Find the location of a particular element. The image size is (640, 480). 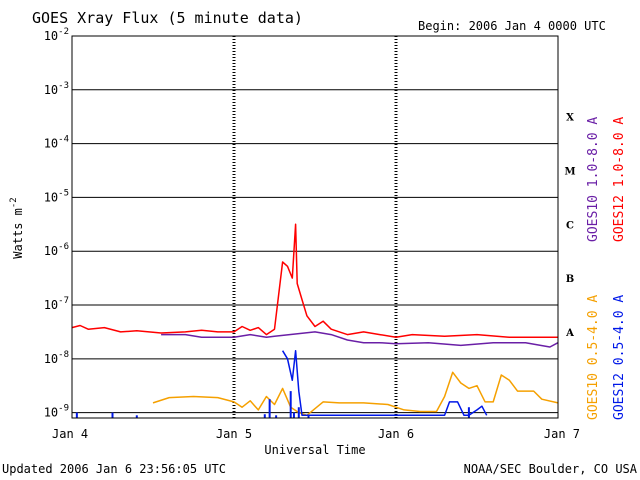

series-goes10-short is located at coordinates (355, 394).